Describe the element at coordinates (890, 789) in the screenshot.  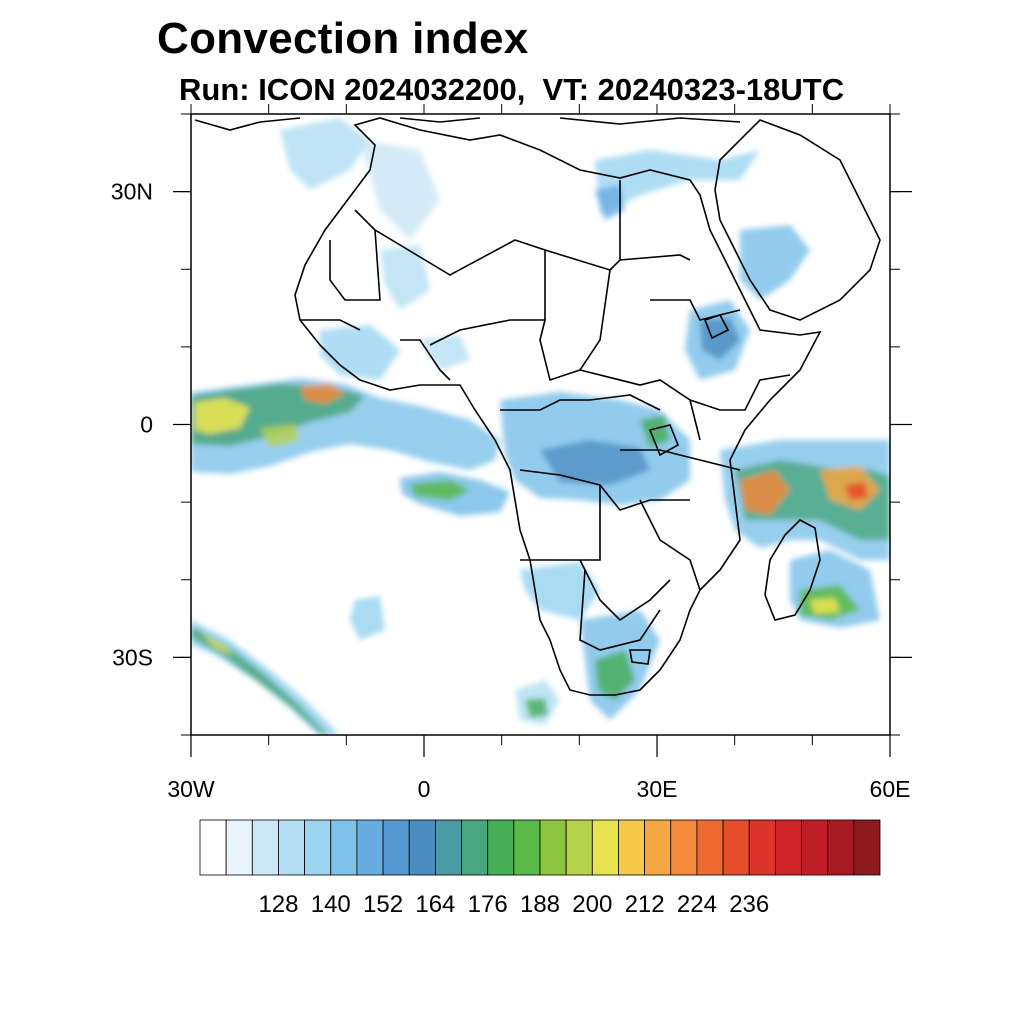
I see `lon-tick-label: 60E` at that location.